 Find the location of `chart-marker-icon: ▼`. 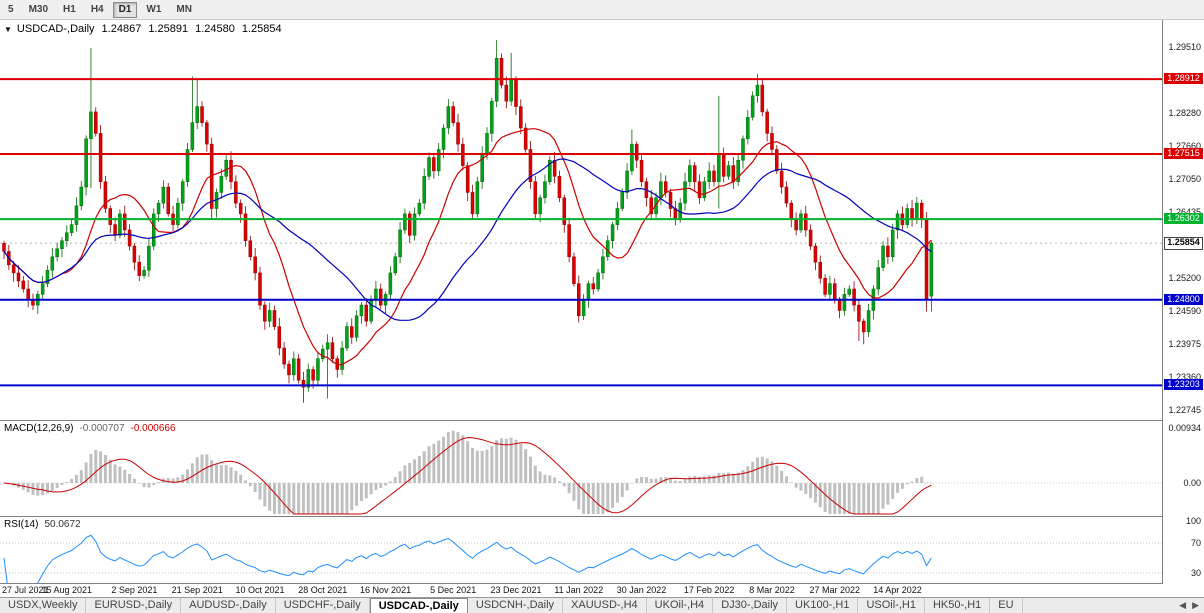

chart-marker-icon: ▼ is located at coordinates (8, 29).